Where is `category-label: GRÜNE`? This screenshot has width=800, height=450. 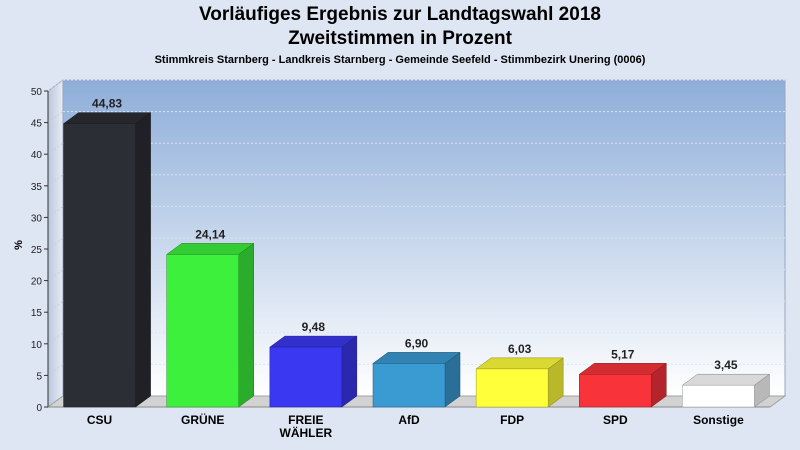 category-label: GRÜNE is located at coordinates (202, 419).